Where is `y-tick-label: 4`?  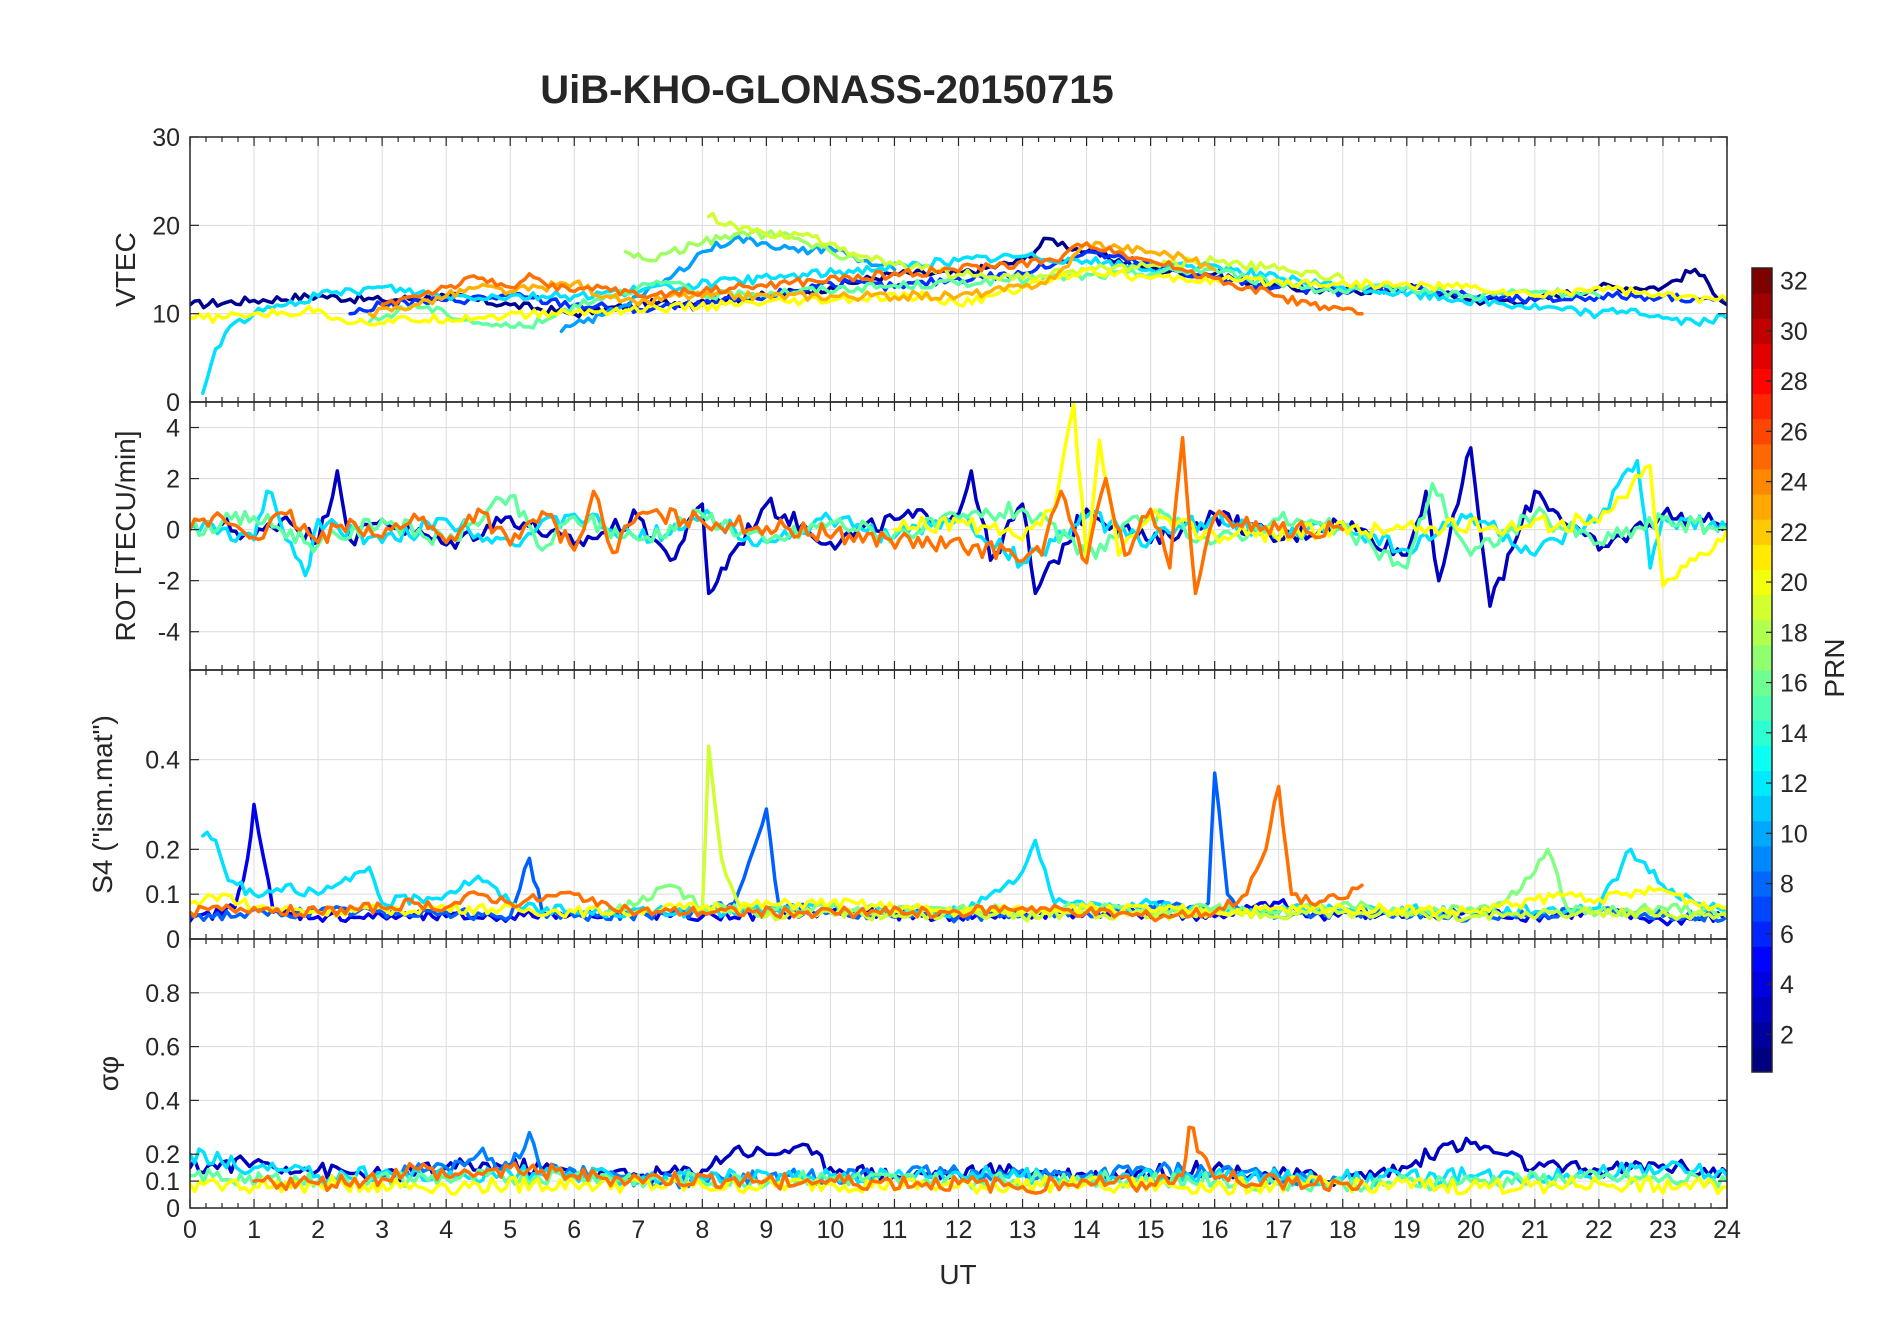
y-tick-label: 4 is located at coordinates (173, 429).